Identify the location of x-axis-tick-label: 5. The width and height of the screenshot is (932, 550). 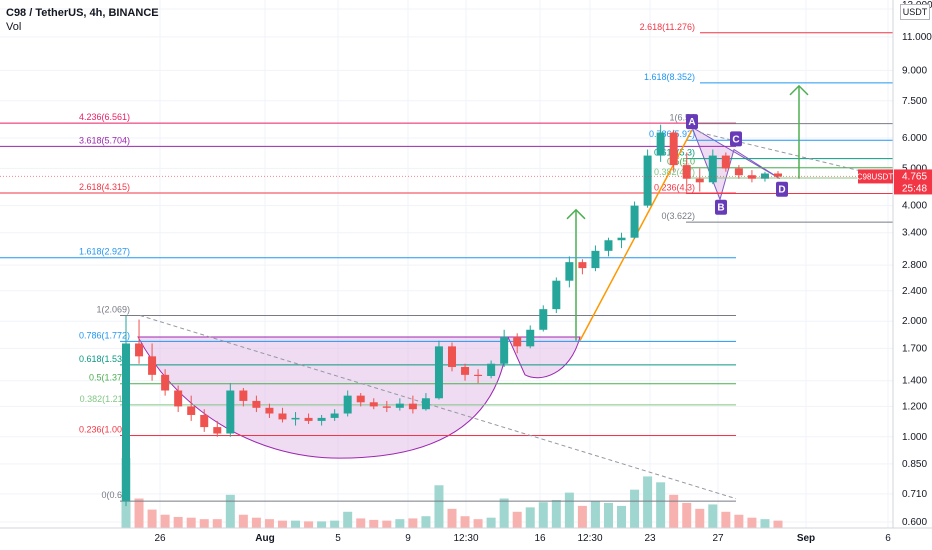
(338, 538).